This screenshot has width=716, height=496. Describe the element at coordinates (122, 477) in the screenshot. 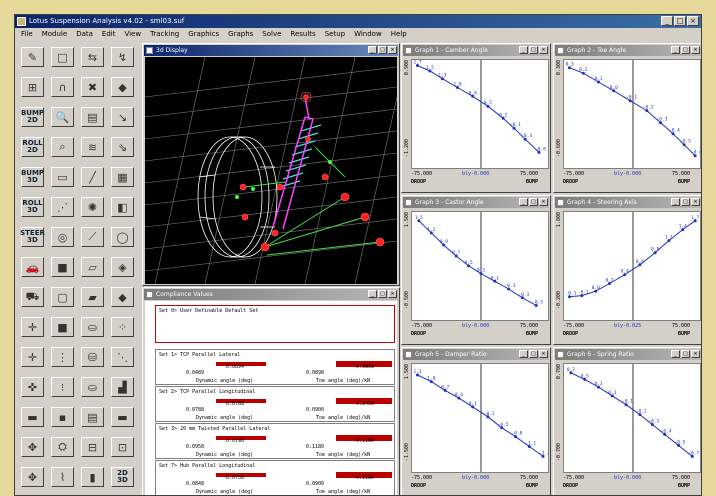

I see `tool-button: 2D 3D` at that location.